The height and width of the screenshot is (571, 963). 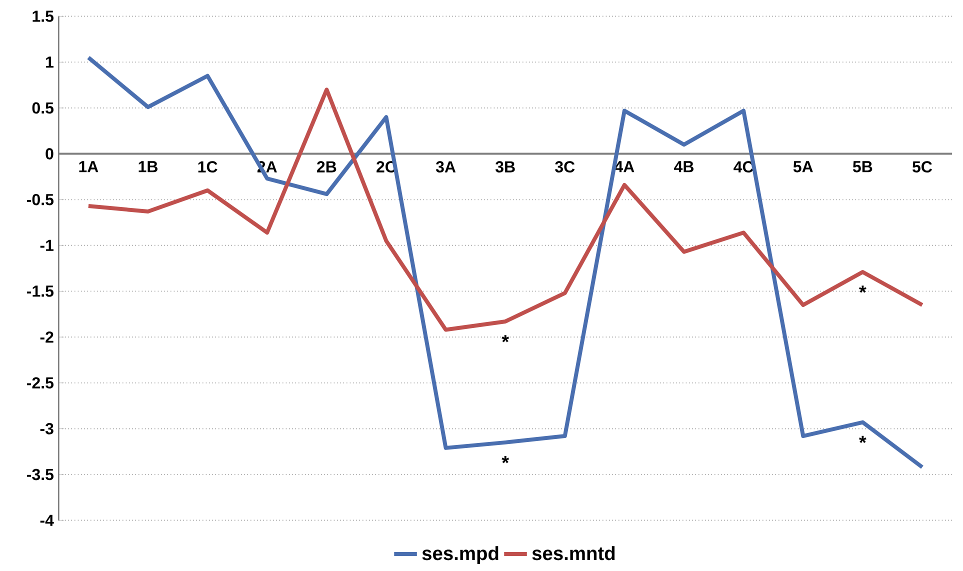 What do you see at coordinates (40, 291) in the screenshot?
I see `y-tick-label: -1.5` at bounding box center [40, 291].